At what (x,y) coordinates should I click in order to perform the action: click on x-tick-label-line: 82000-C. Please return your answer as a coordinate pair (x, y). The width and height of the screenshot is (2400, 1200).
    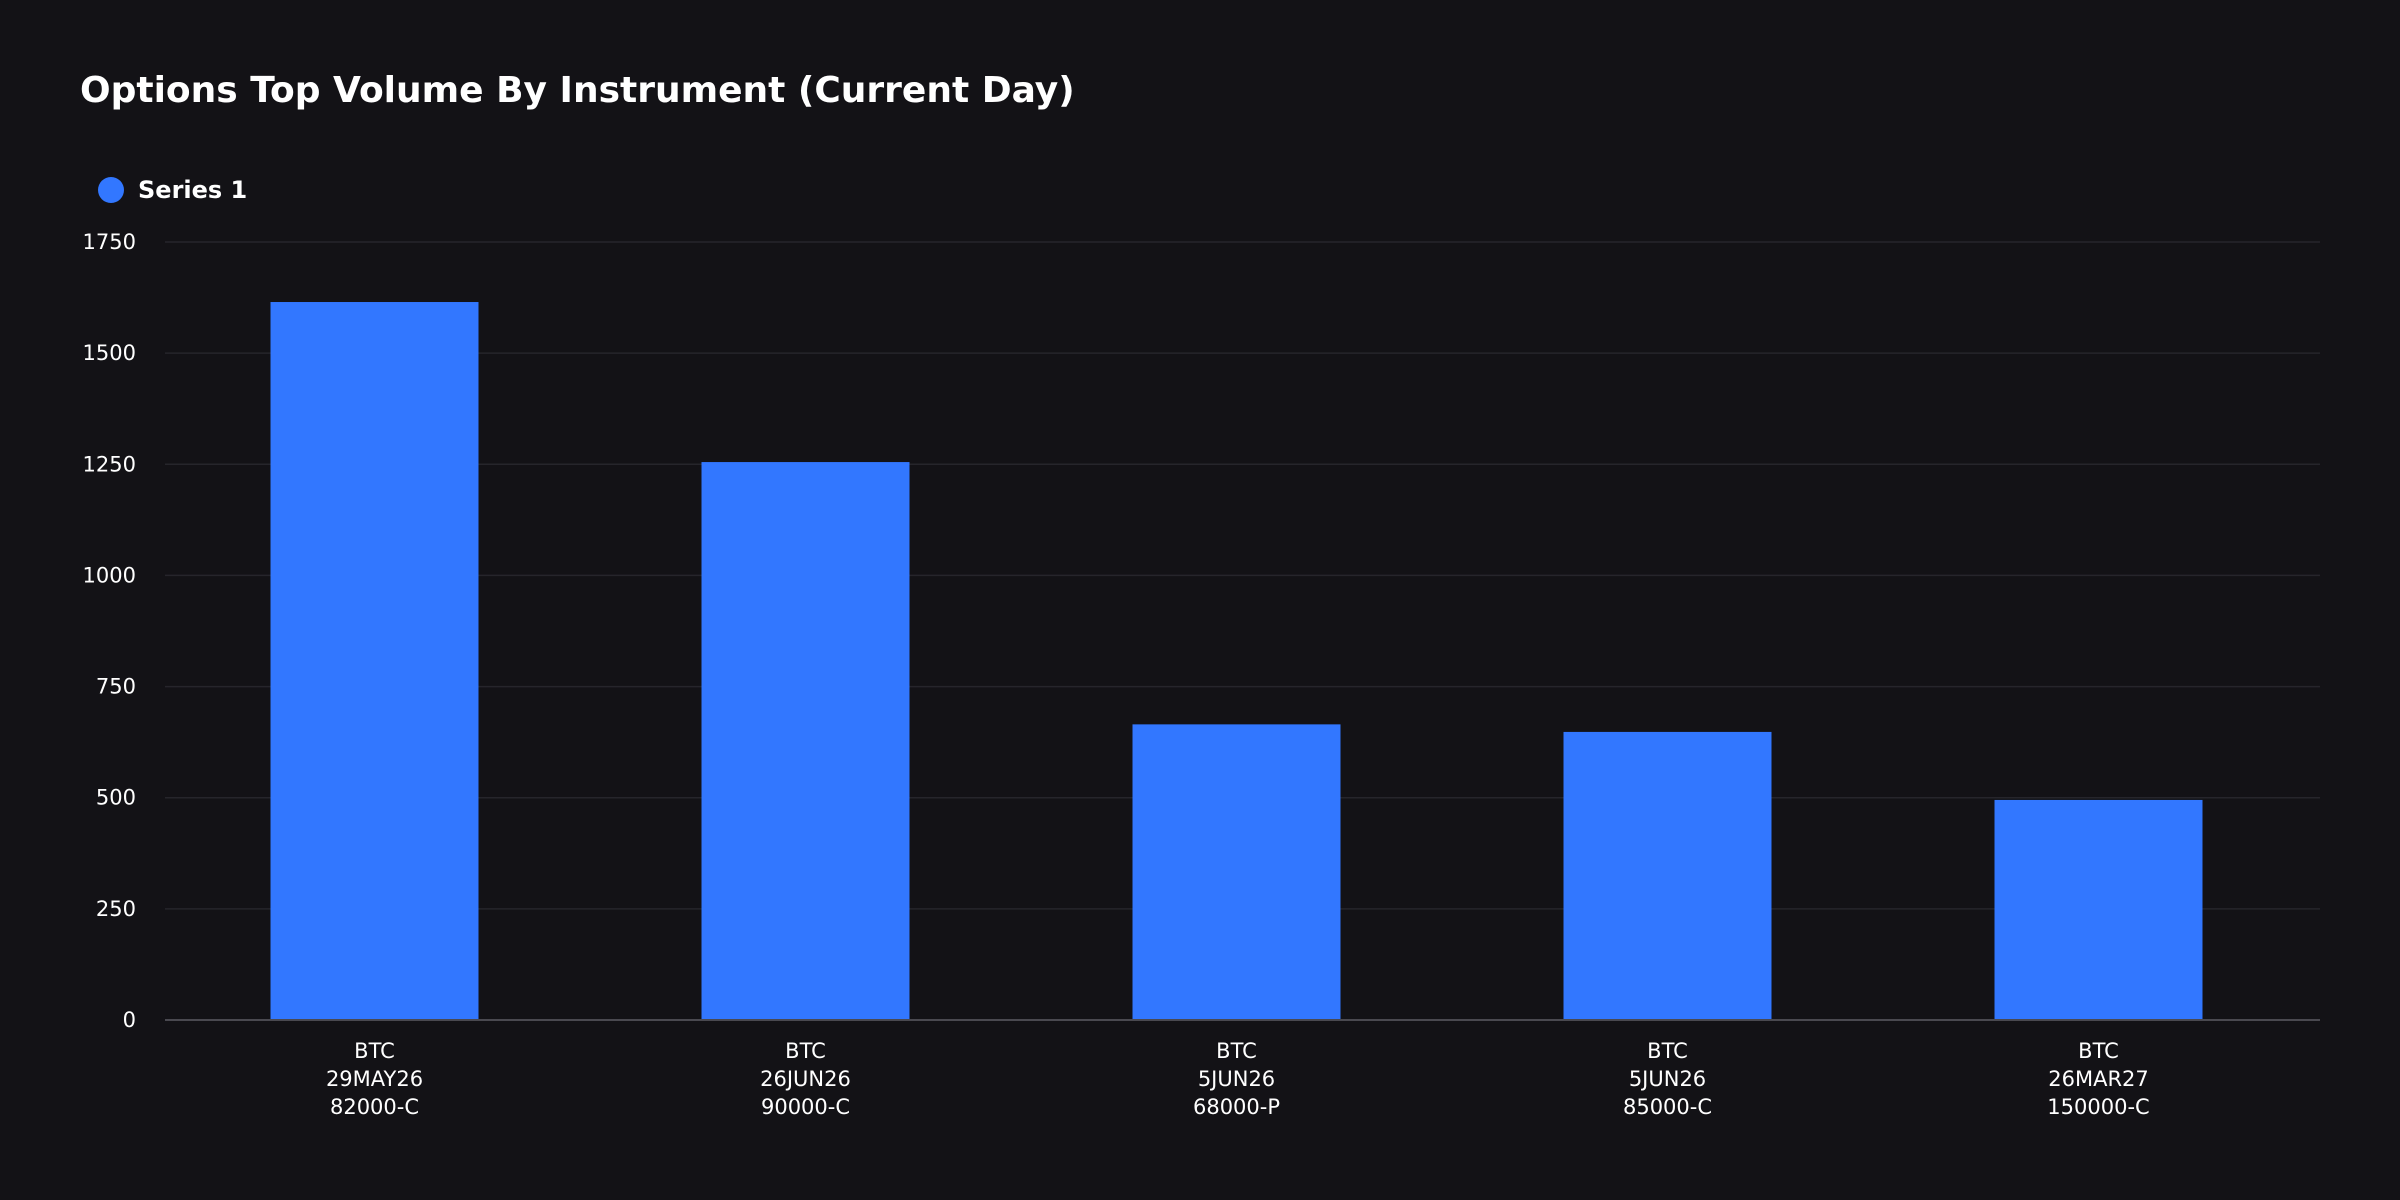
    Looking at the image, I should click on (374, 1107).